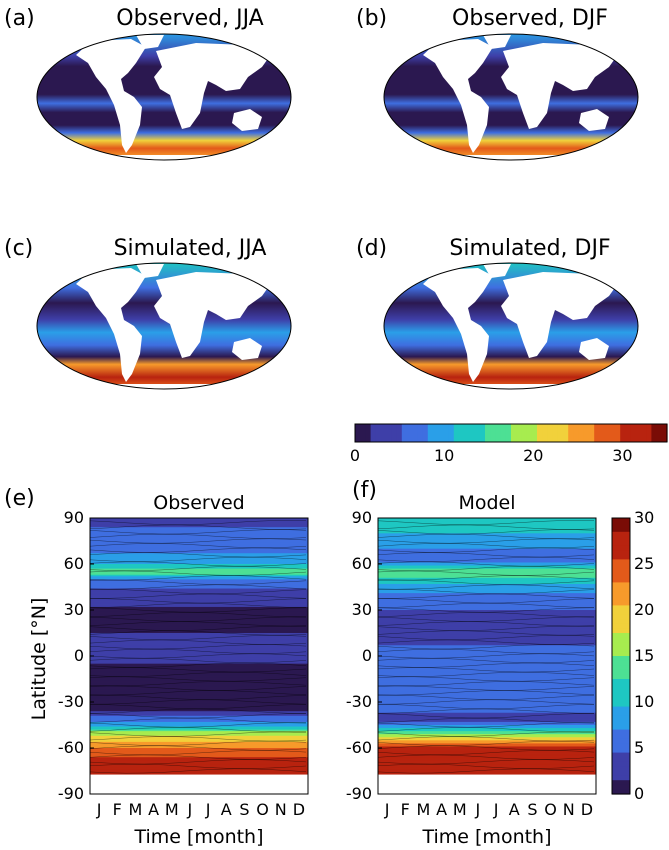 The width and height of the screenshot is (669, 850). Describe the element at coordinates (39, 659) in the screenshot. I see `y-axis-title: Latitude [°N]` at that location.